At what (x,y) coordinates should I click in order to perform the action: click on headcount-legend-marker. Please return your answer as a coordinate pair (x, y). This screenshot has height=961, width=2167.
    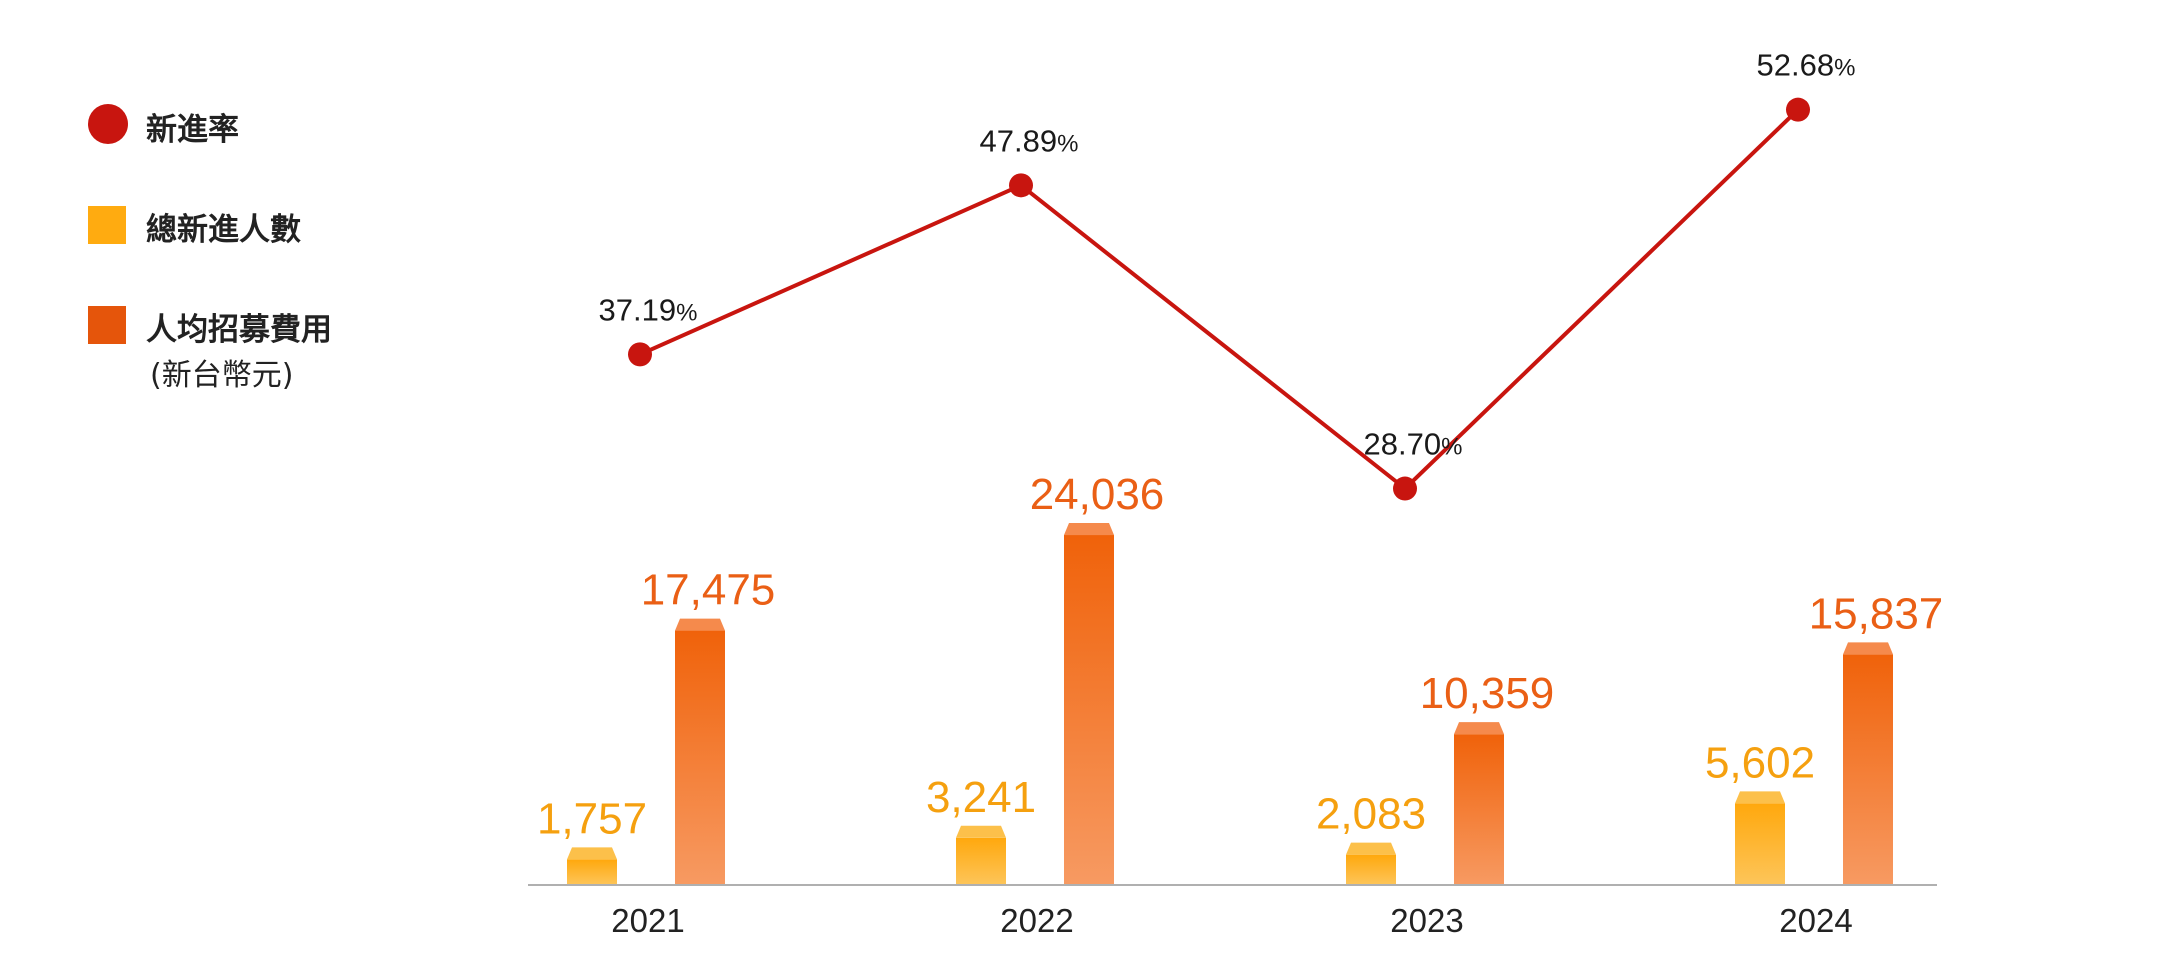
    Looking at the image, I should click on (107, 225).